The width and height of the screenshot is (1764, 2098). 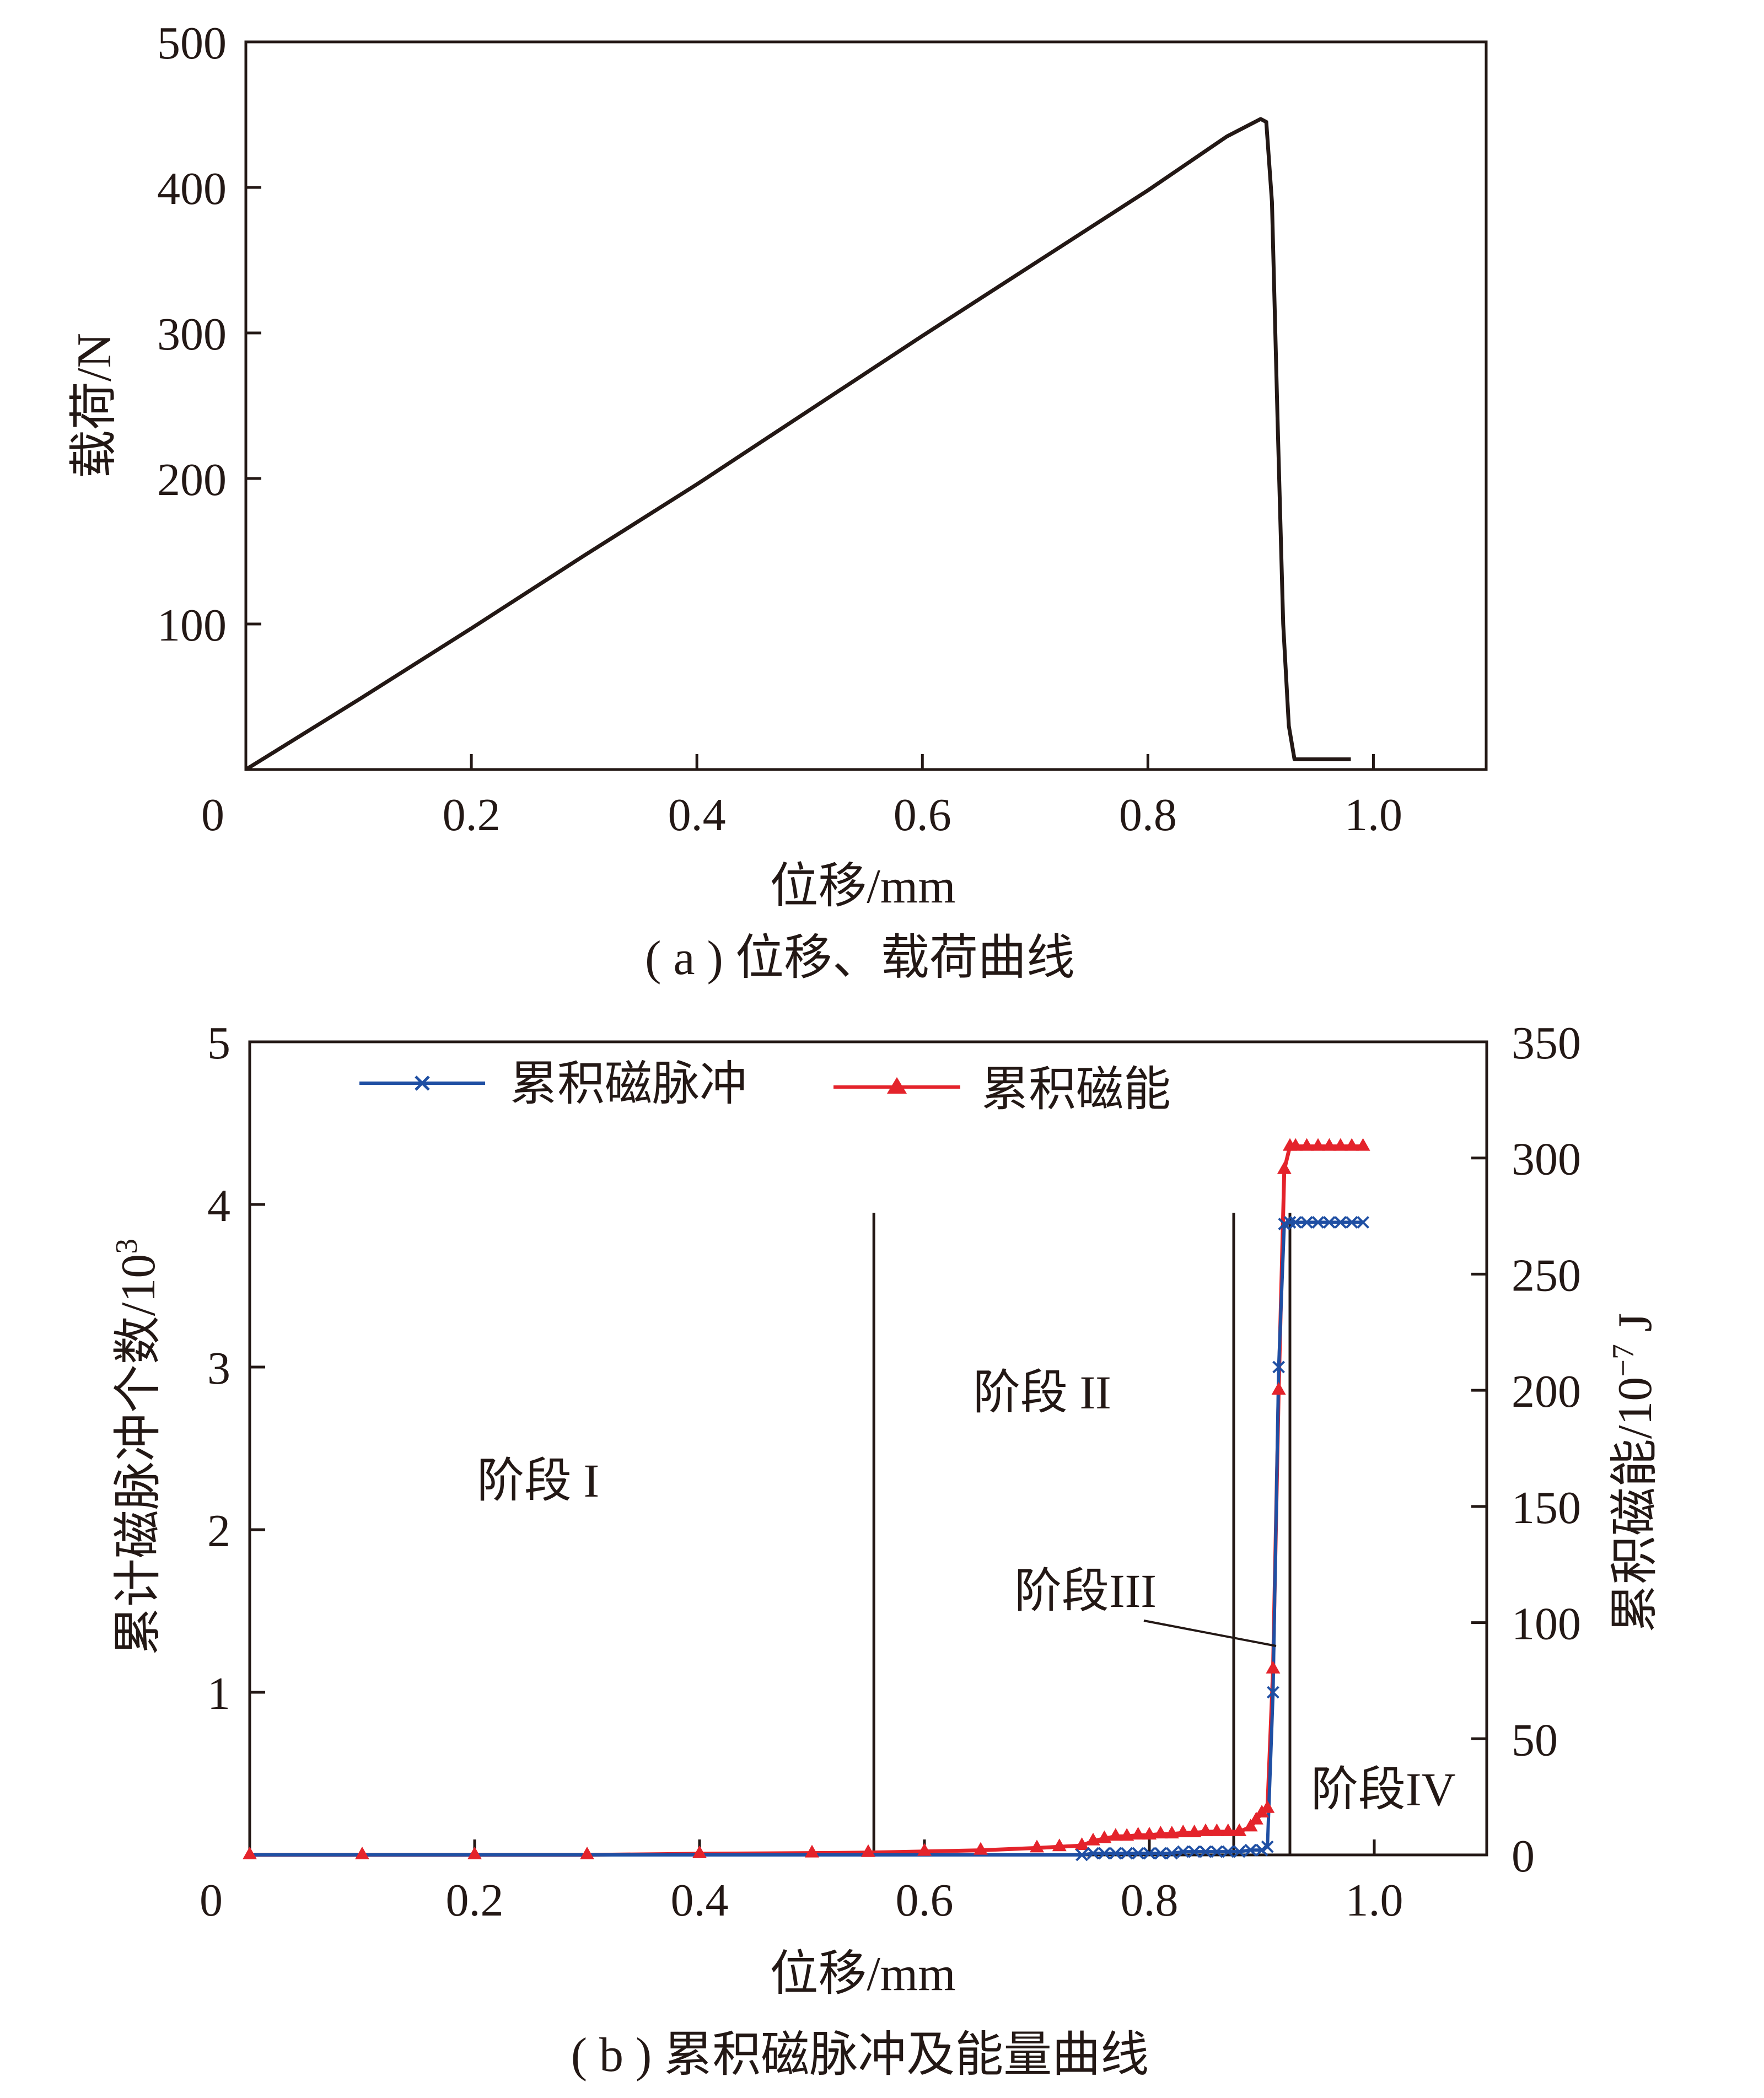 What do you see at coordinates (472, 815) in the screenshot?
I see `x-tick-label-a: 0.2` at bounding box center [472, 815].